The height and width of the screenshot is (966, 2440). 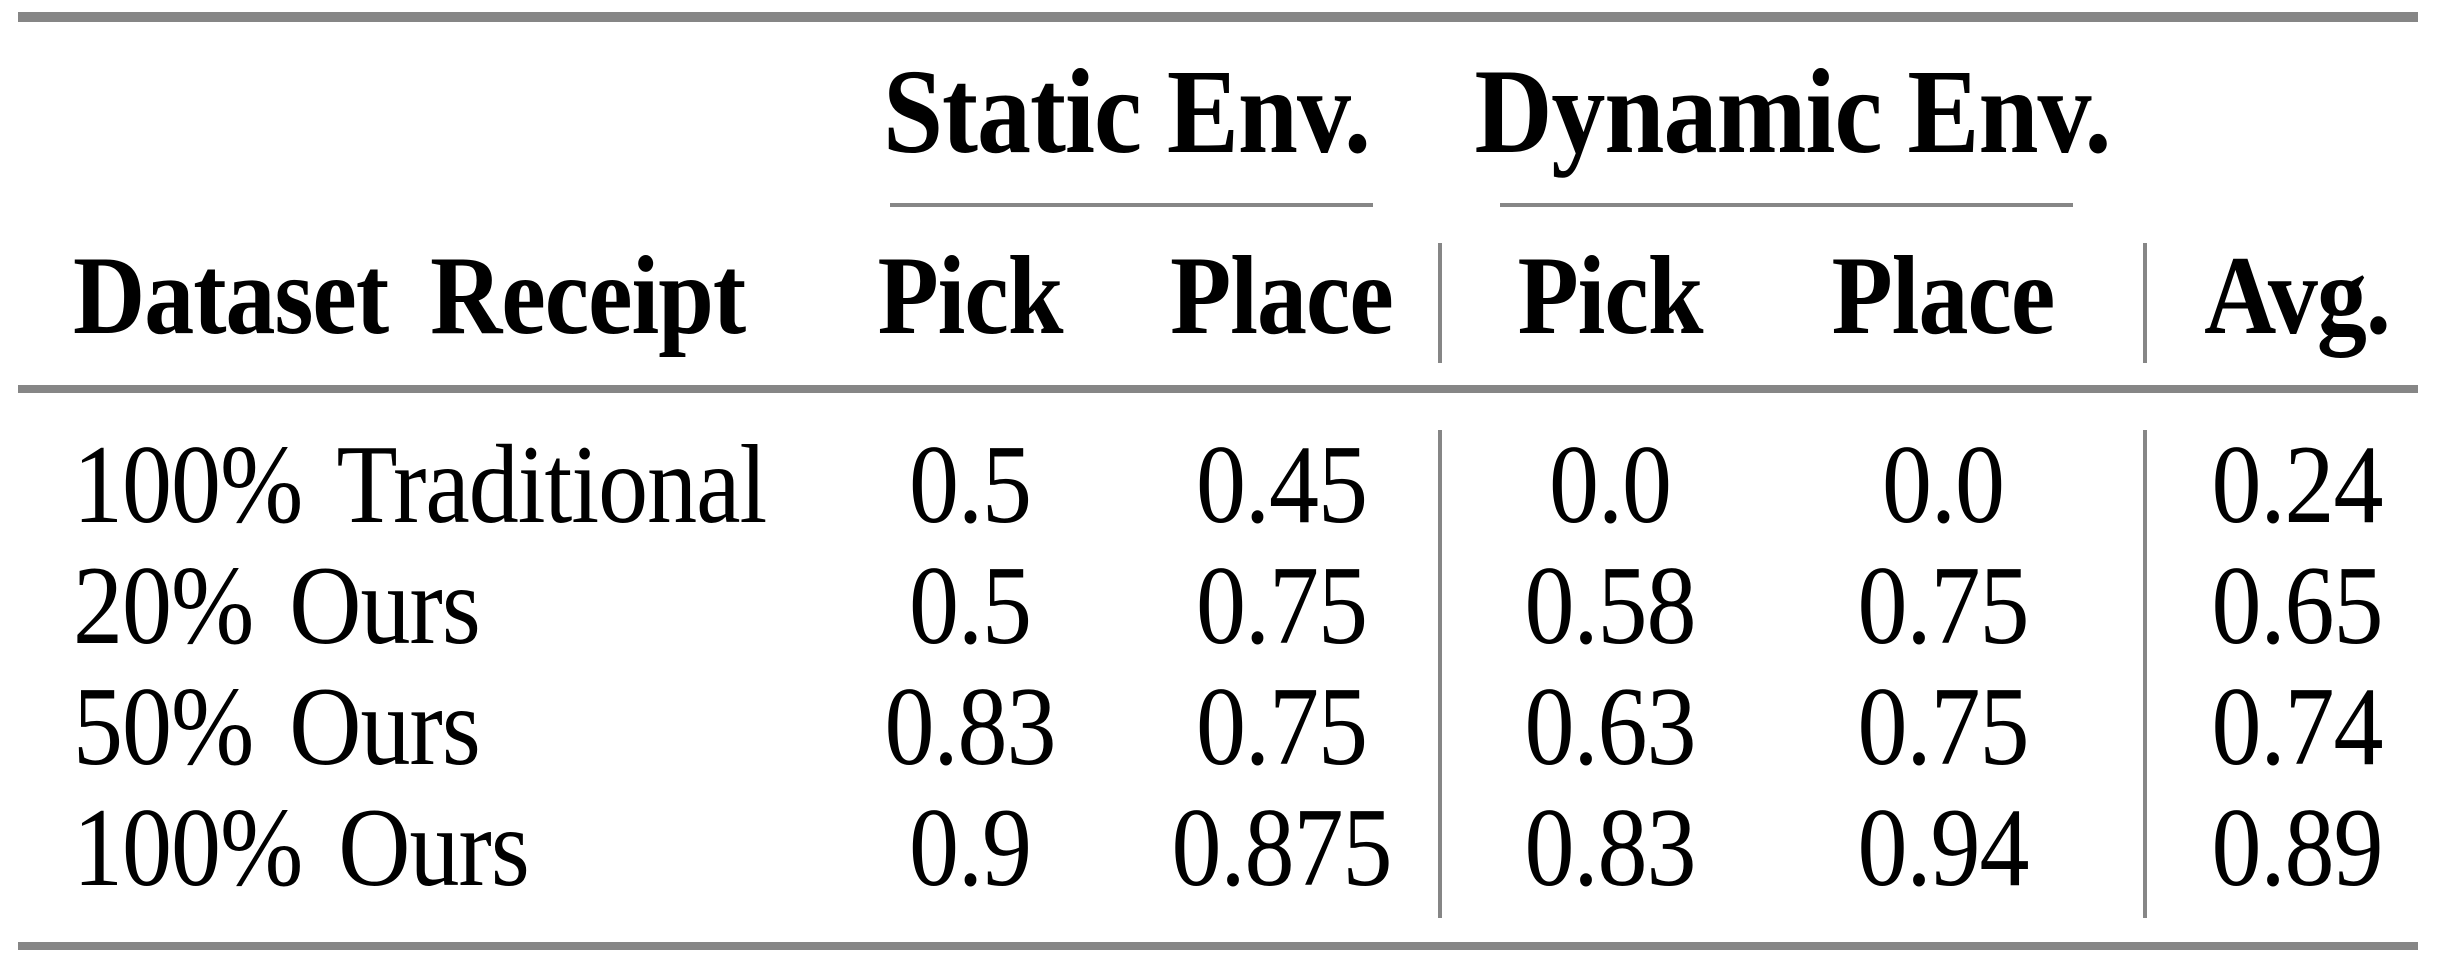 I want to click on cell-avg: 0.24, so click(x=2284, y=484).